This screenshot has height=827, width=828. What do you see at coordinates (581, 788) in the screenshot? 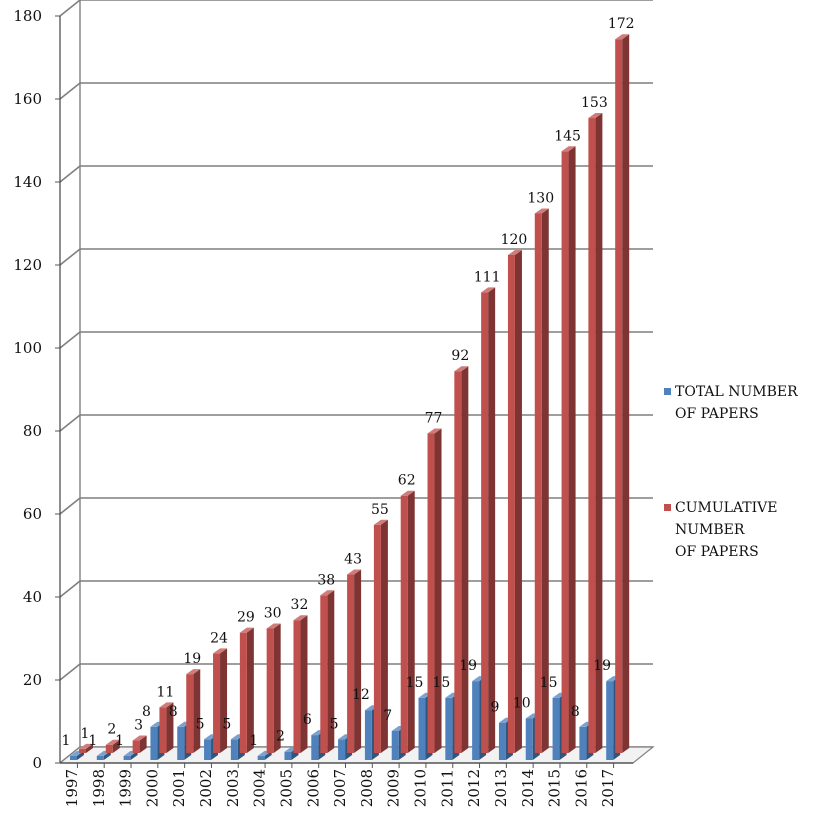
I see `x-tick-label: 2016` at bounding box center [581, 788].